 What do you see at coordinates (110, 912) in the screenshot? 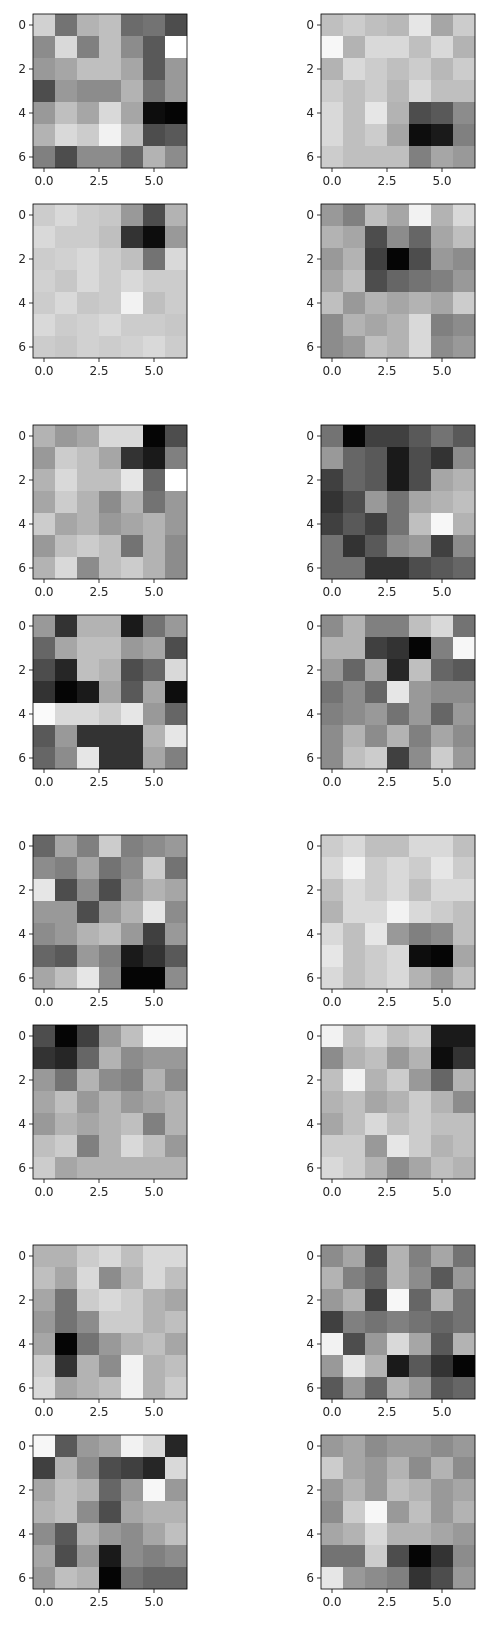
I see `axes-frame` at bounding box center [110, 912].